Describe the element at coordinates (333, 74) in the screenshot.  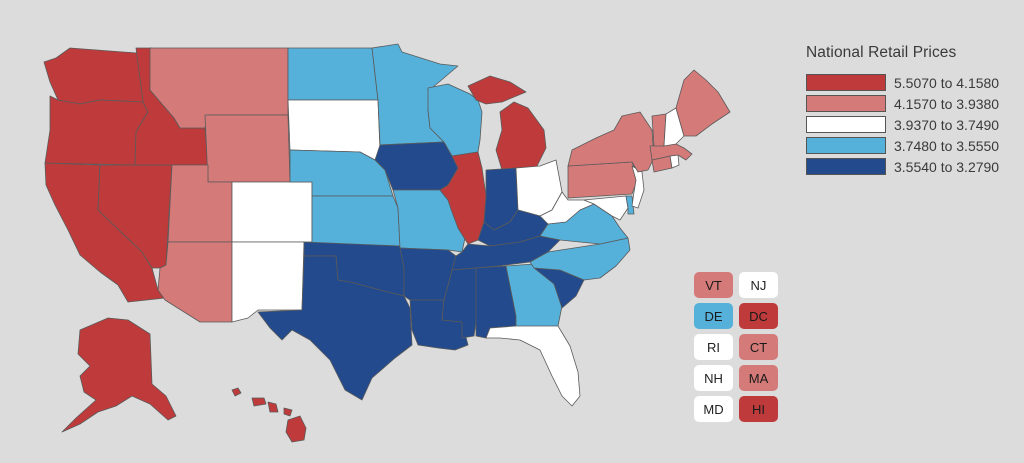
I see `state-nd` at that location.